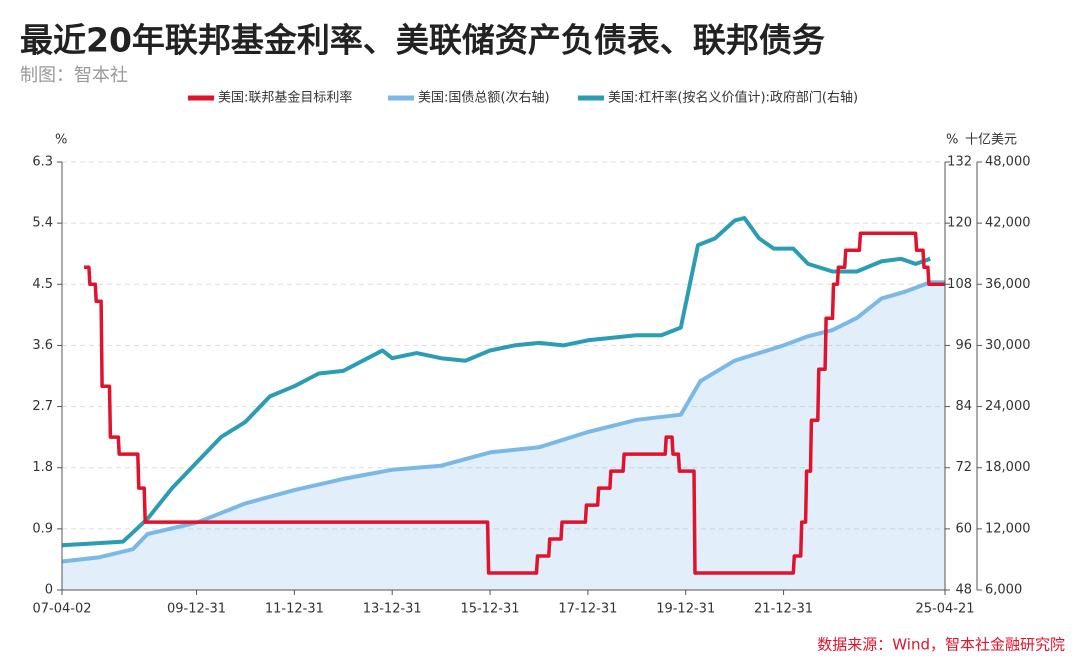 The height and width of the screenshot is (666, 1080). Describe the element at coordinates (963, 467) in the screenshot. I see `y2-tick-label: 72` at that location.